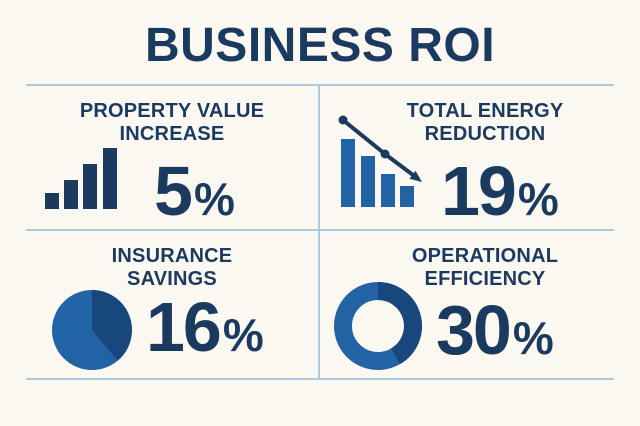 The height and width of the screenshot is (426, 640). I want to click on heading-line-1: OPERATIONAL, so click(485, 256).